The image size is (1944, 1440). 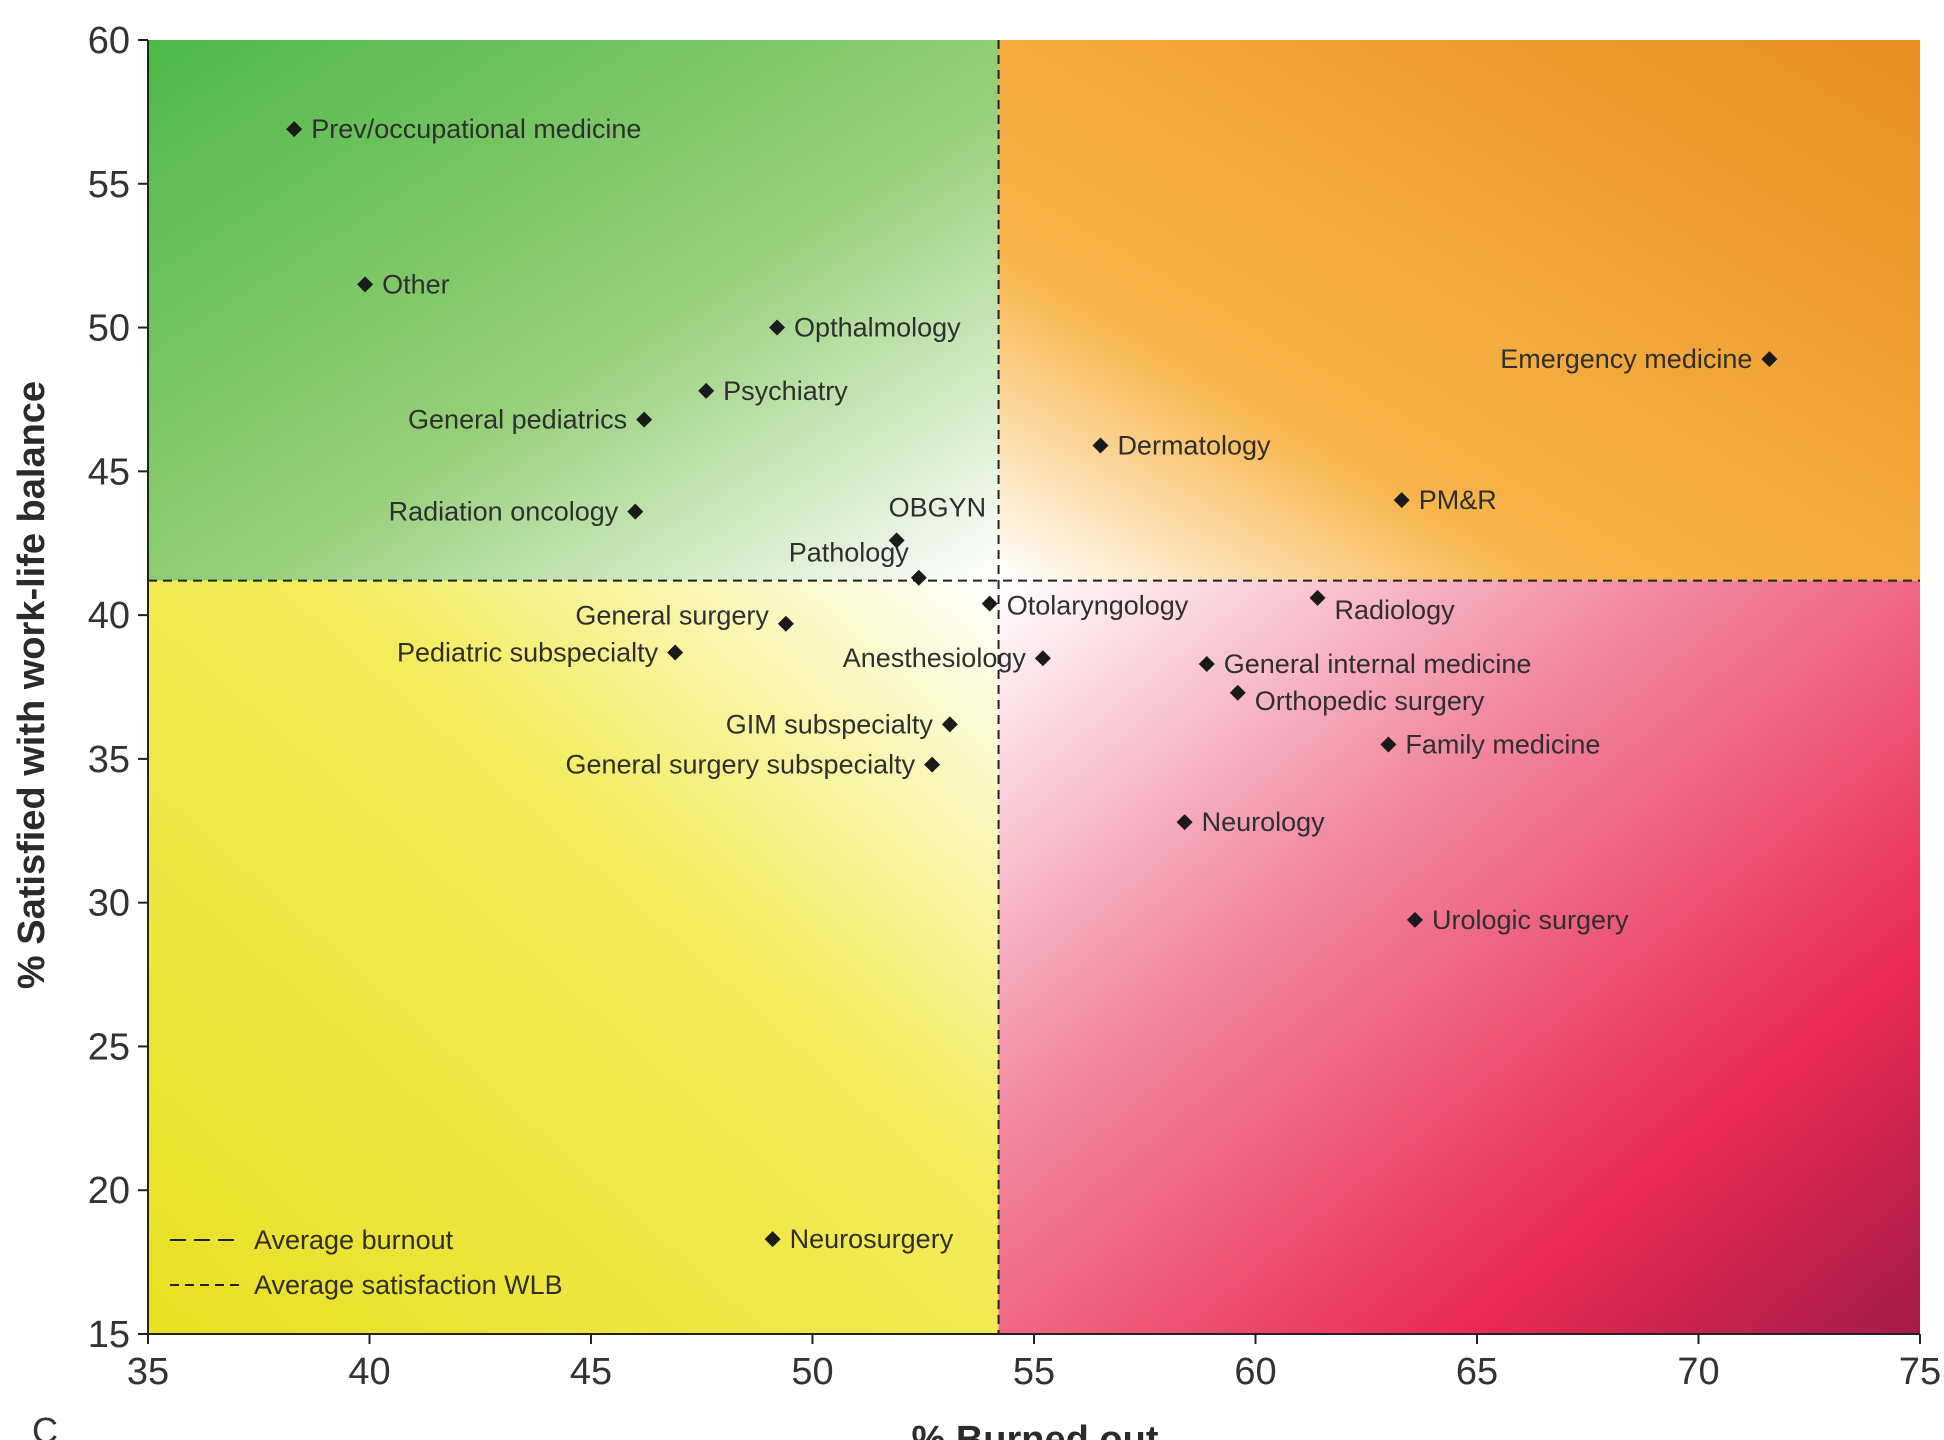 I want to click on x-tick-label: 70, so click(x=1698, y=1372).